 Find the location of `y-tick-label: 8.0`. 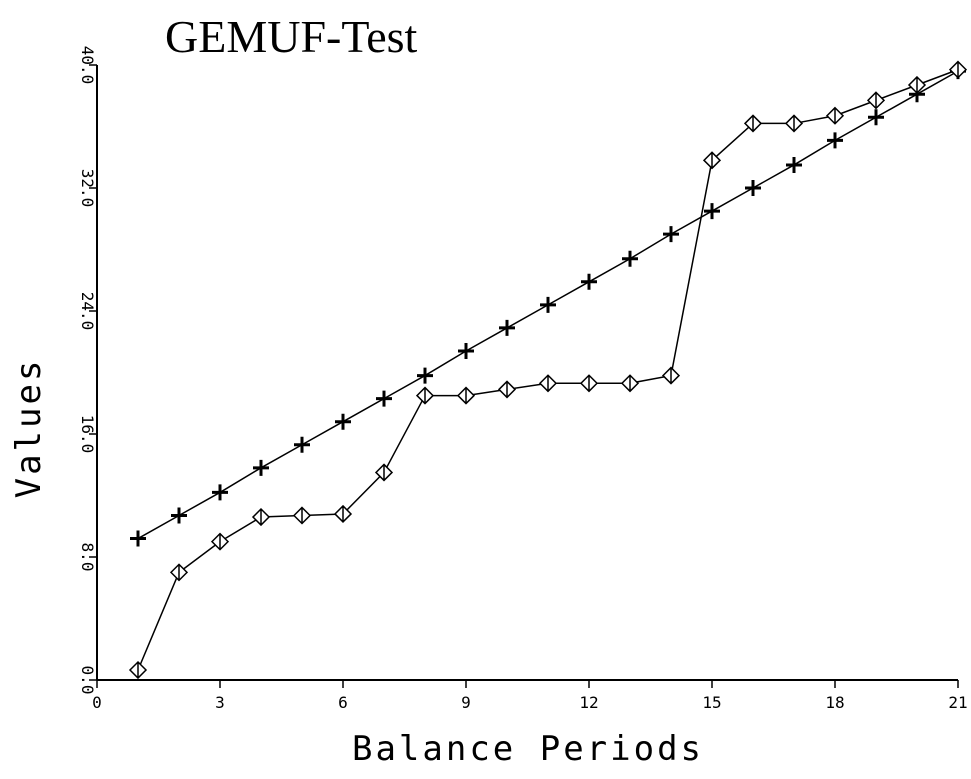

y-tick-label: 8.0 is located at coordinates (87, 557).